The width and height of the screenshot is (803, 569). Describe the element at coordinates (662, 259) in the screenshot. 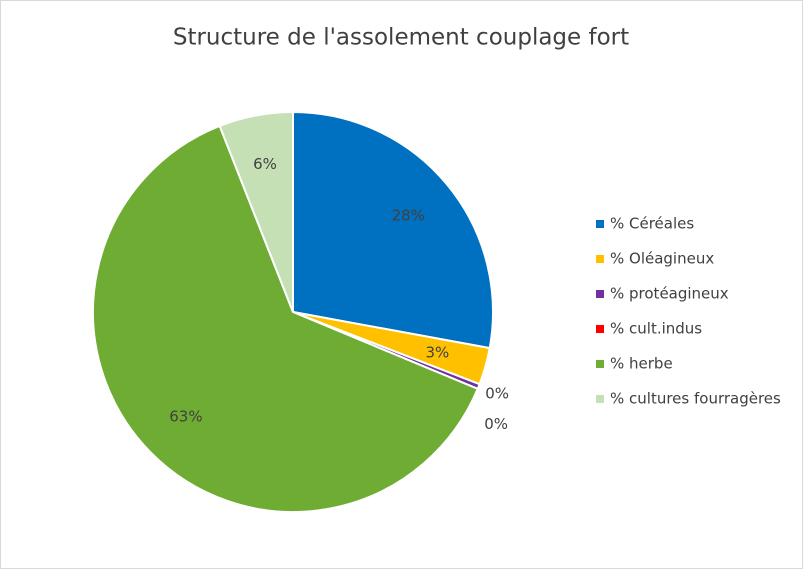

I see `legend-label: % Oléagineux` at that location.